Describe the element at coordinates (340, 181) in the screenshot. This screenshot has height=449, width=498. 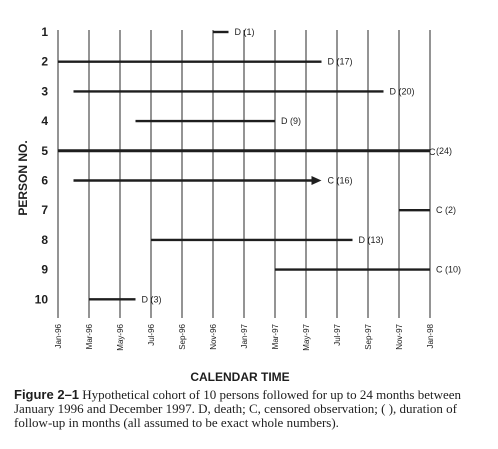
I see `outcome-label: C (16)` at that location.